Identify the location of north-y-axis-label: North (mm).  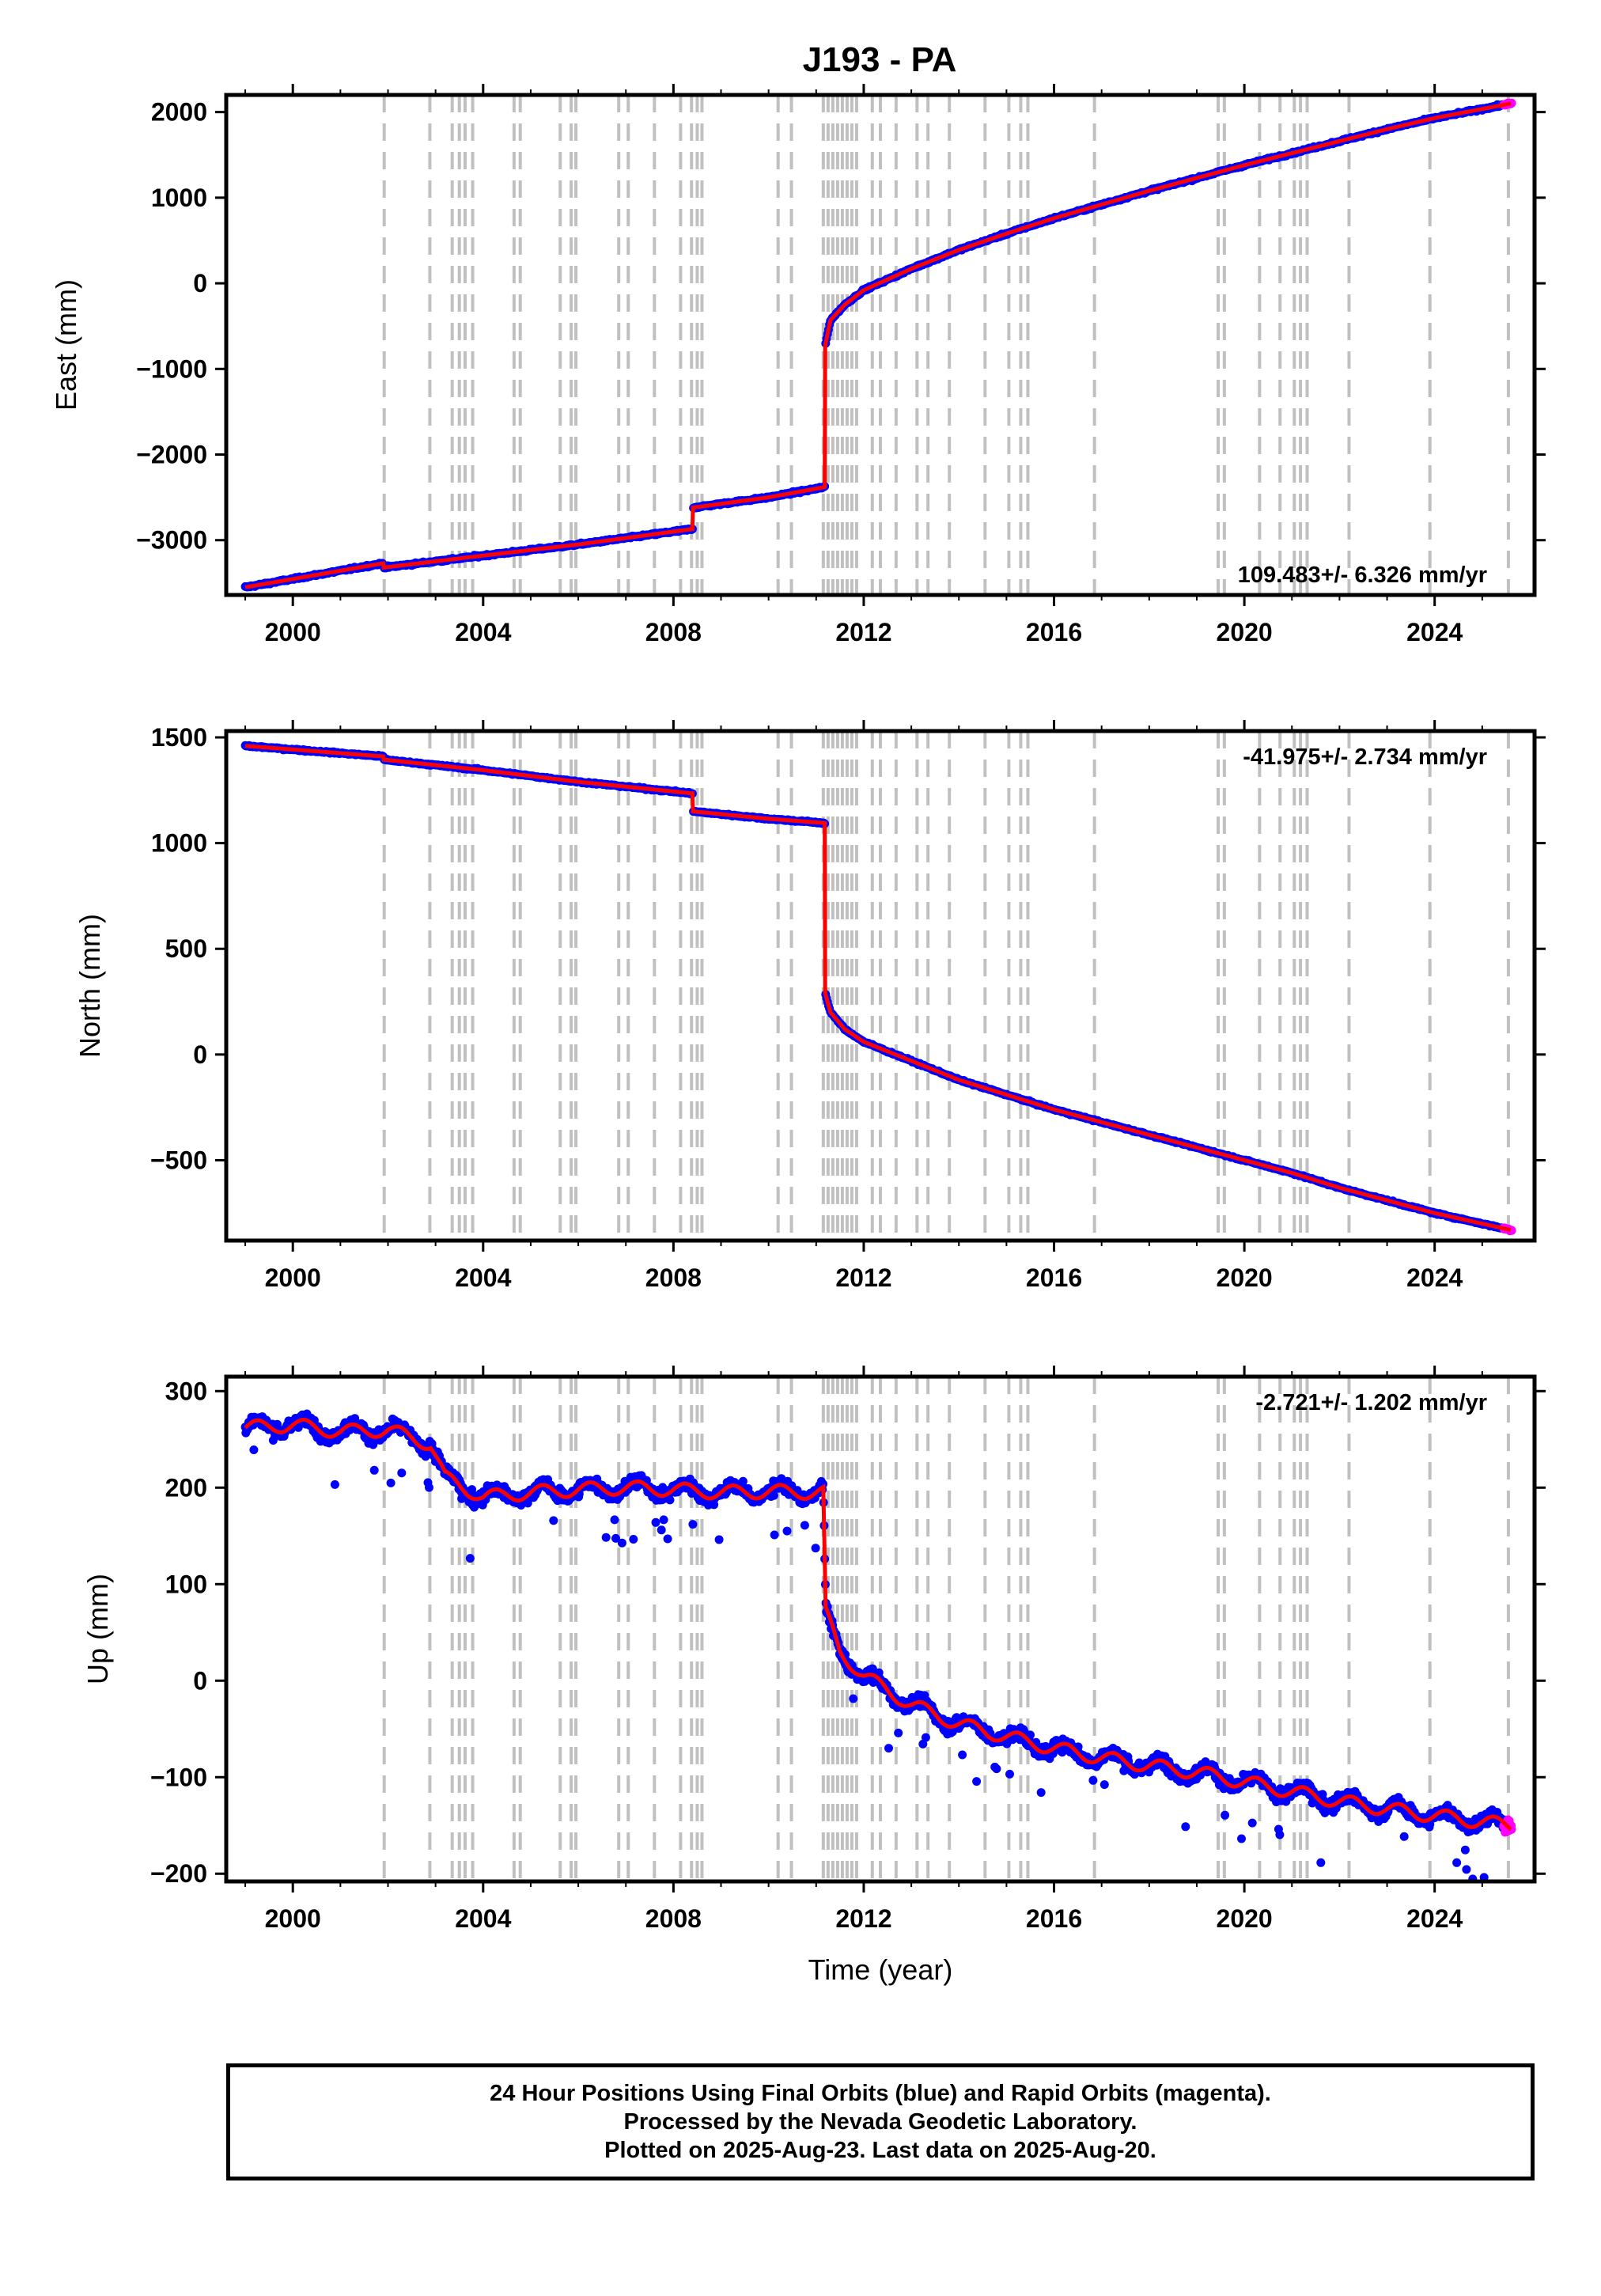
(90, 986).